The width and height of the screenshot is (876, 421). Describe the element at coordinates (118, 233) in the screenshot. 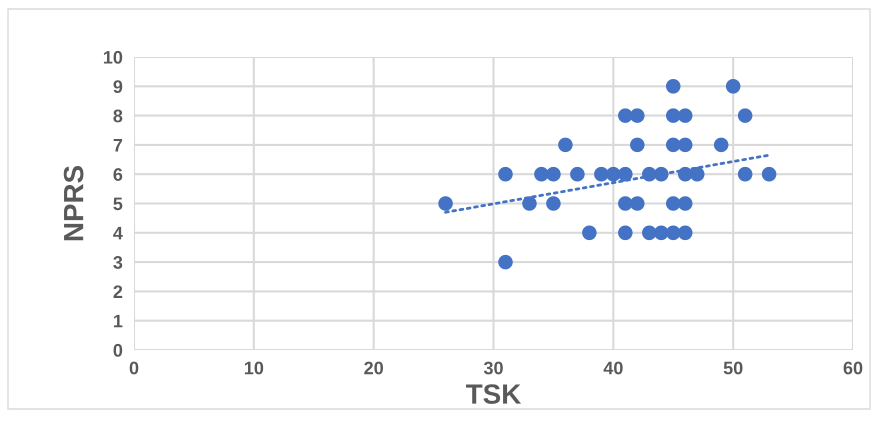

I see `y-tick-label: 4` at that location.